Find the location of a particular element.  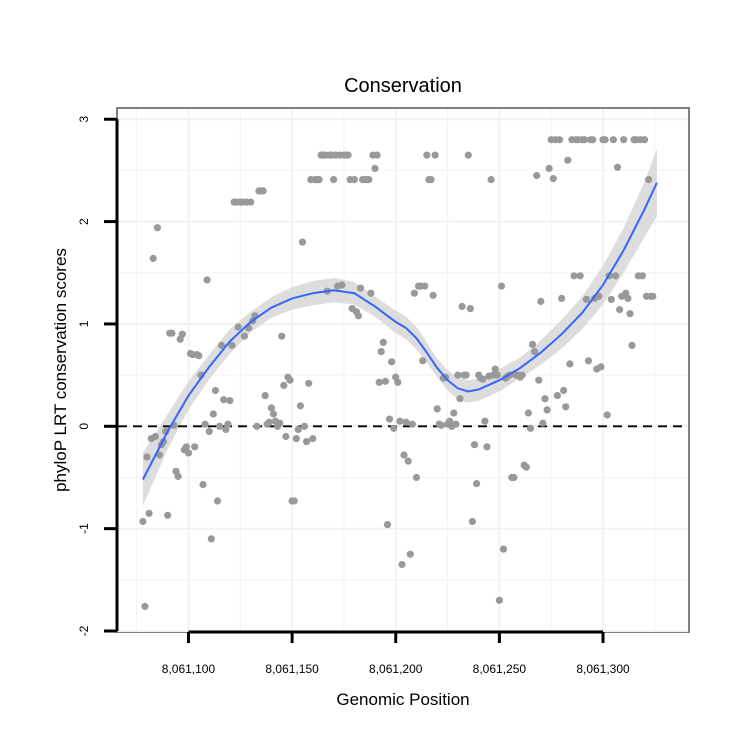

x-tick-label: 8,061,300 is located at coordinates (603, 669).